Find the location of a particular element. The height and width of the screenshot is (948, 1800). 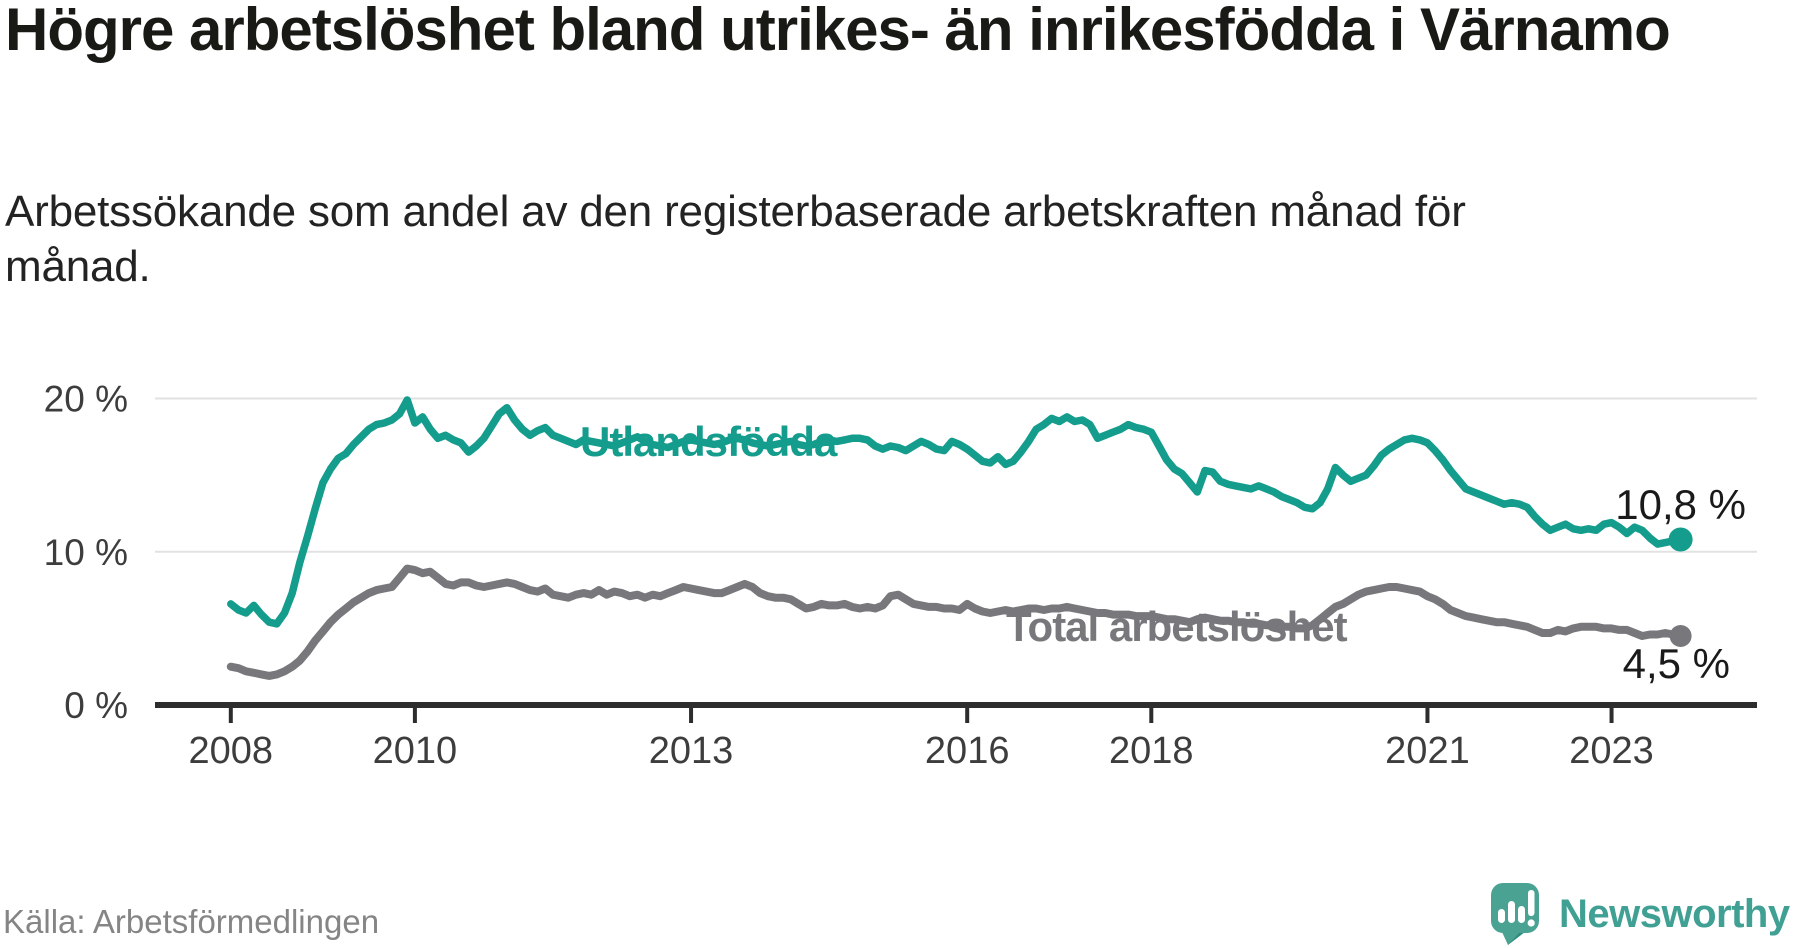

source-credit: Källa: Arbetsförmedlingen is located at coordinates (191, 921).